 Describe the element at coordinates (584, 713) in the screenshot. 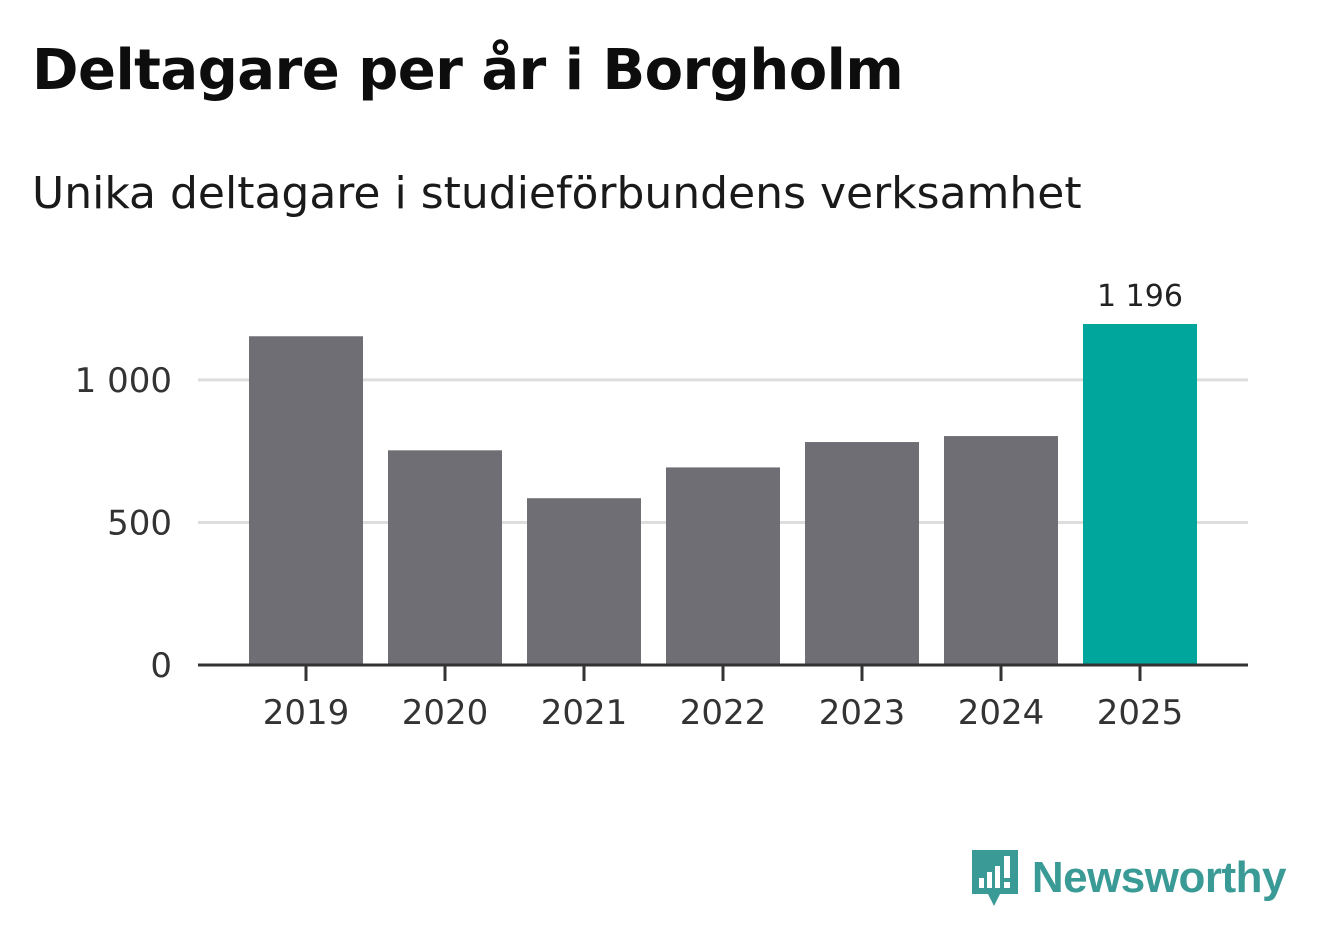

I see `x-tick-label: 2021` at that location.